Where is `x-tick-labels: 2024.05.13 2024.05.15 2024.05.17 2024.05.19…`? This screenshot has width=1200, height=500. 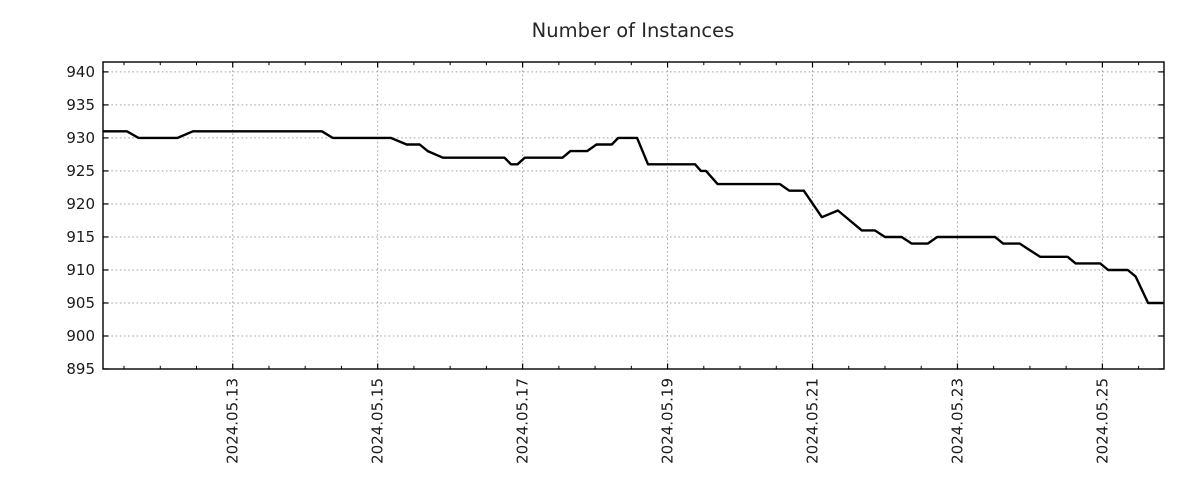
x-tick-labels: 2024.05.13 2024.05.15 2024.05.17 2024.05.19… is located at coordinates (668, 421).